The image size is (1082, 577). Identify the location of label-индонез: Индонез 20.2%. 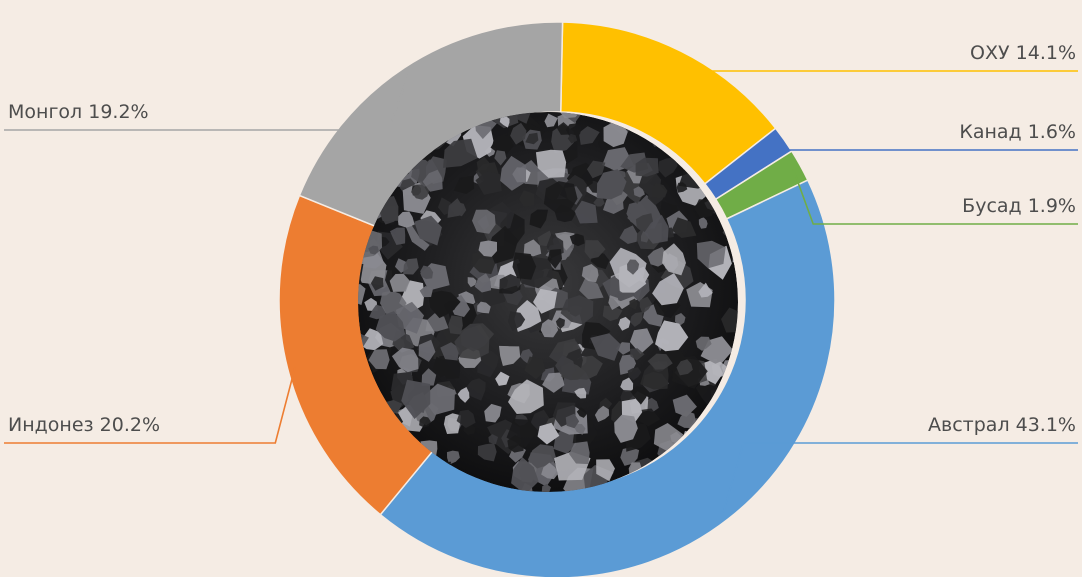
(84, 425).